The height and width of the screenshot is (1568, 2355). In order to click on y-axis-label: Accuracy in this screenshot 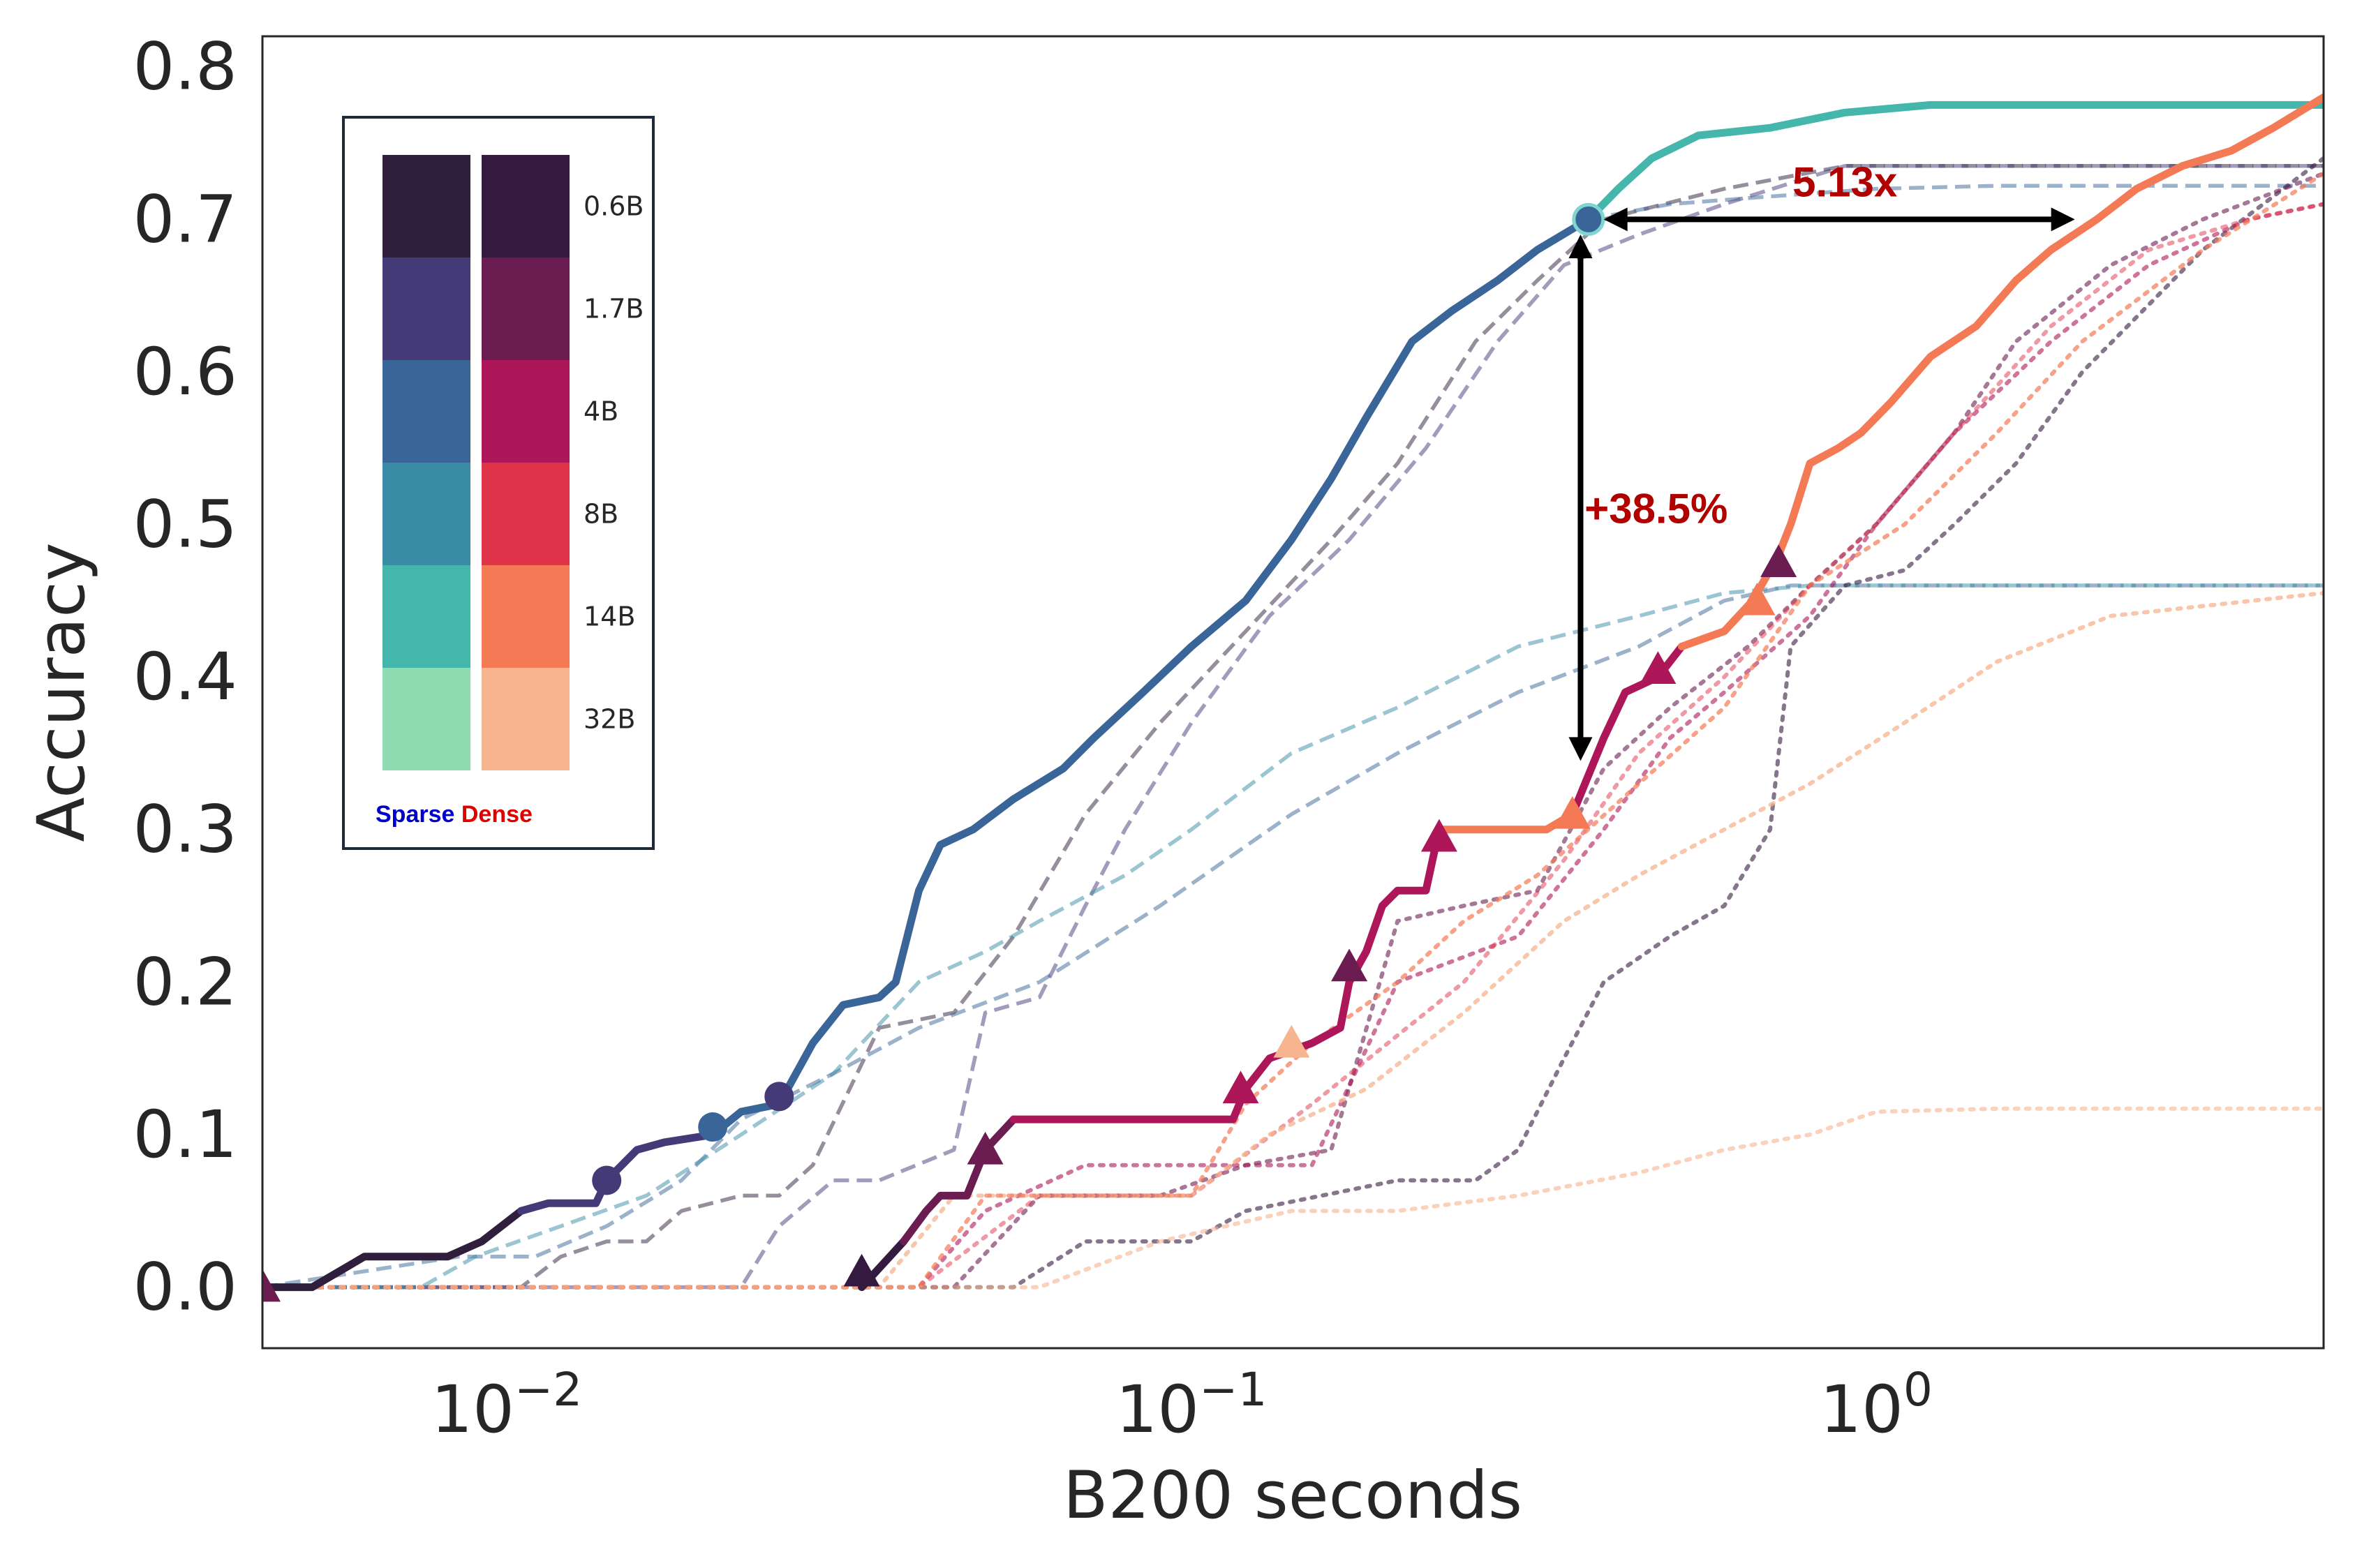, I will do `click(62, 692)`.